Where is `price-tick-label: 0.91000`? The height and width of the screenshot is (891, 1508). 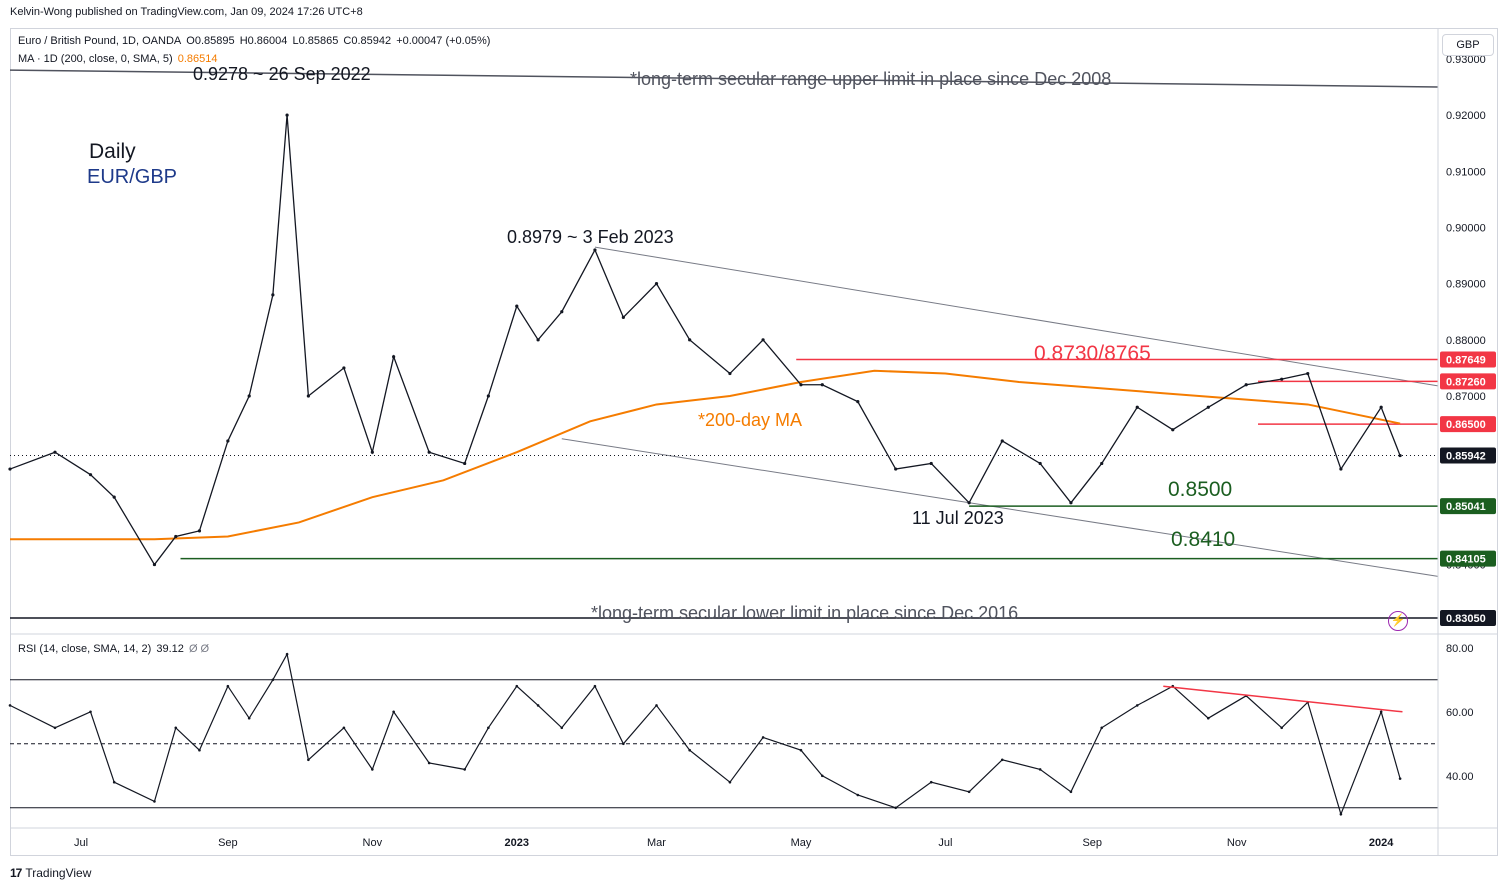 price-tick-label: 0.91000 is located at coordinates (1466, 172).